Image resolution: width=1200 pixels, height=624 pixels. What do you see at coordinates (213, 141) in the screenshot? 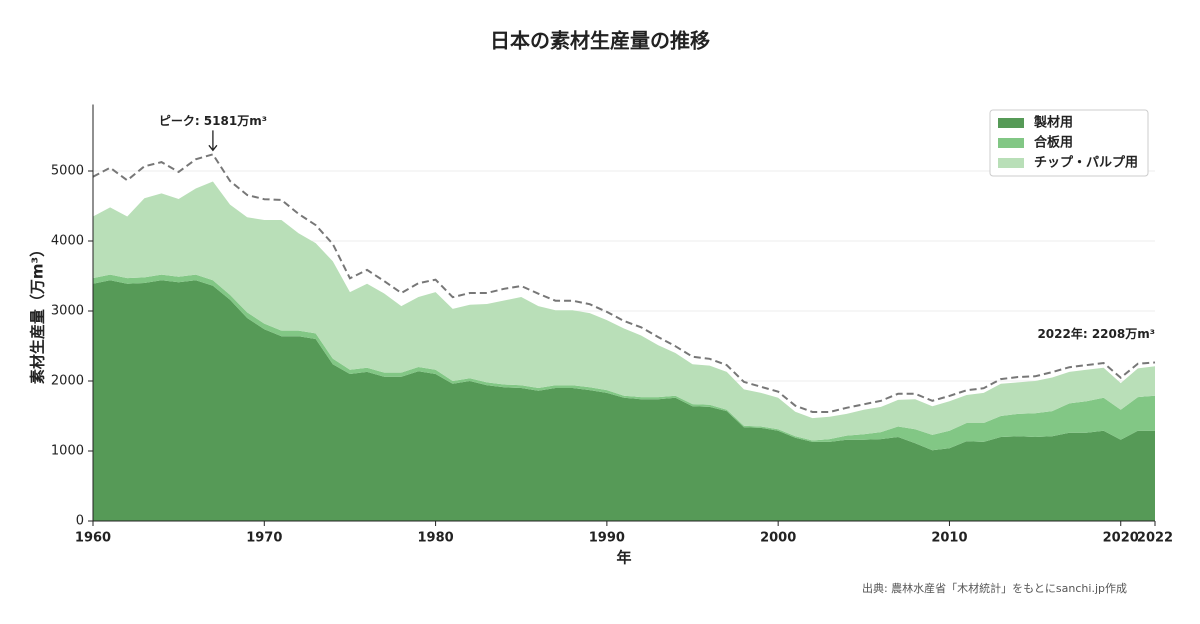
I see `annotation-arrow` at bounding box center [213, 141].